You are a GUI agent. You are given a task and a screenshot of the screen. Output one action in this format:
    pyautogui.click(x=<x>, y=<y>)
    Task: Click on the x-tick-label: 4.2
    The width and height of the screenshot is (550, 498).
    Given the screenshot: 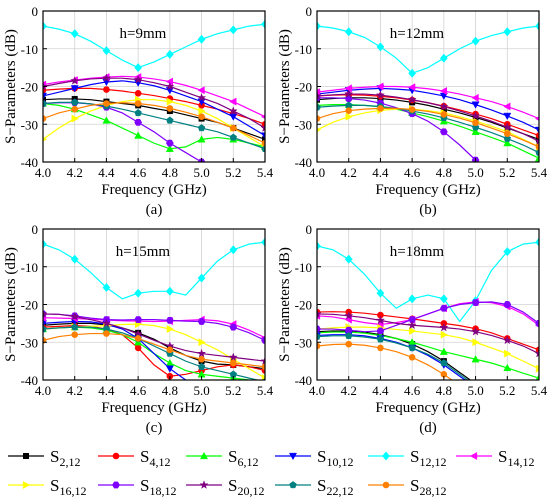 What is the action you would take?
    pyautogui.click(x=349, y=172)
    